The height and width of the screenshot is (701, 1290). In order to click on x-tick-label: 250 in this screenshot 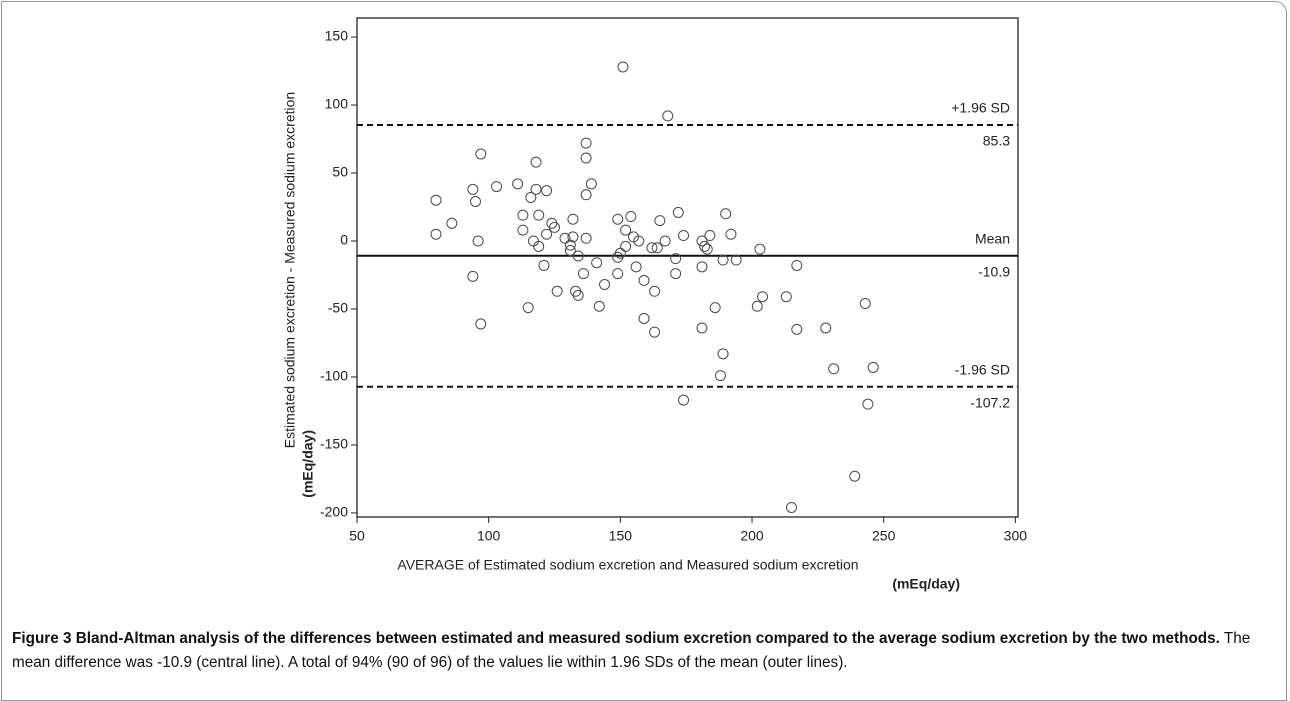, I will do `click(884, 536)`.